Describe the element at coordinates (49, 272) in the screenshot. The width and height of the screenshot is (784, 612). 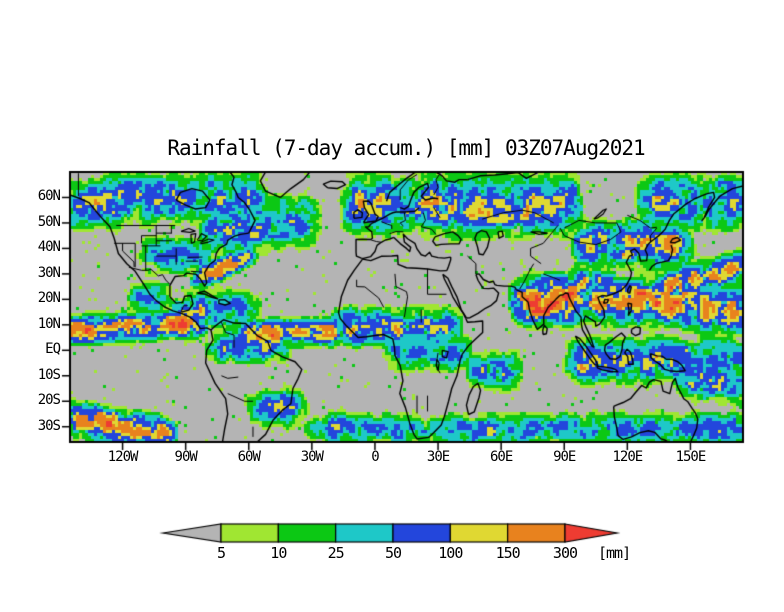
I see `lat-tick-label: 30N` at that location.